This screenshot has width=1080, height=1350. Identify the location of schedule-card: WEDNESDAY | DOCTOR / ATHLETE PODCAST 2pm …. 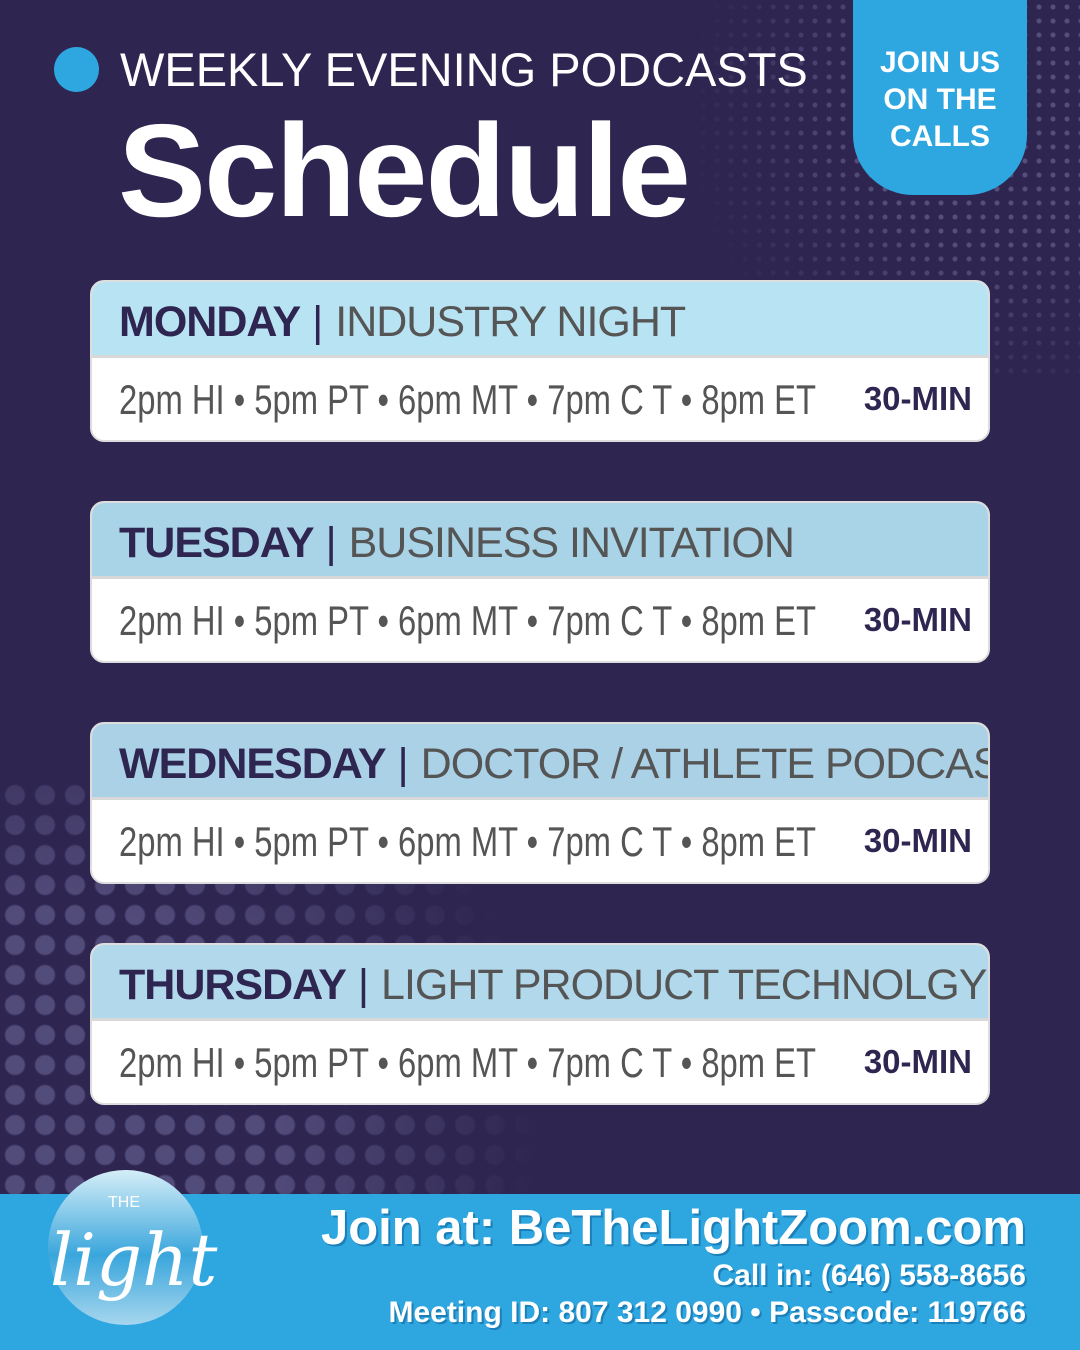
(540, 803).